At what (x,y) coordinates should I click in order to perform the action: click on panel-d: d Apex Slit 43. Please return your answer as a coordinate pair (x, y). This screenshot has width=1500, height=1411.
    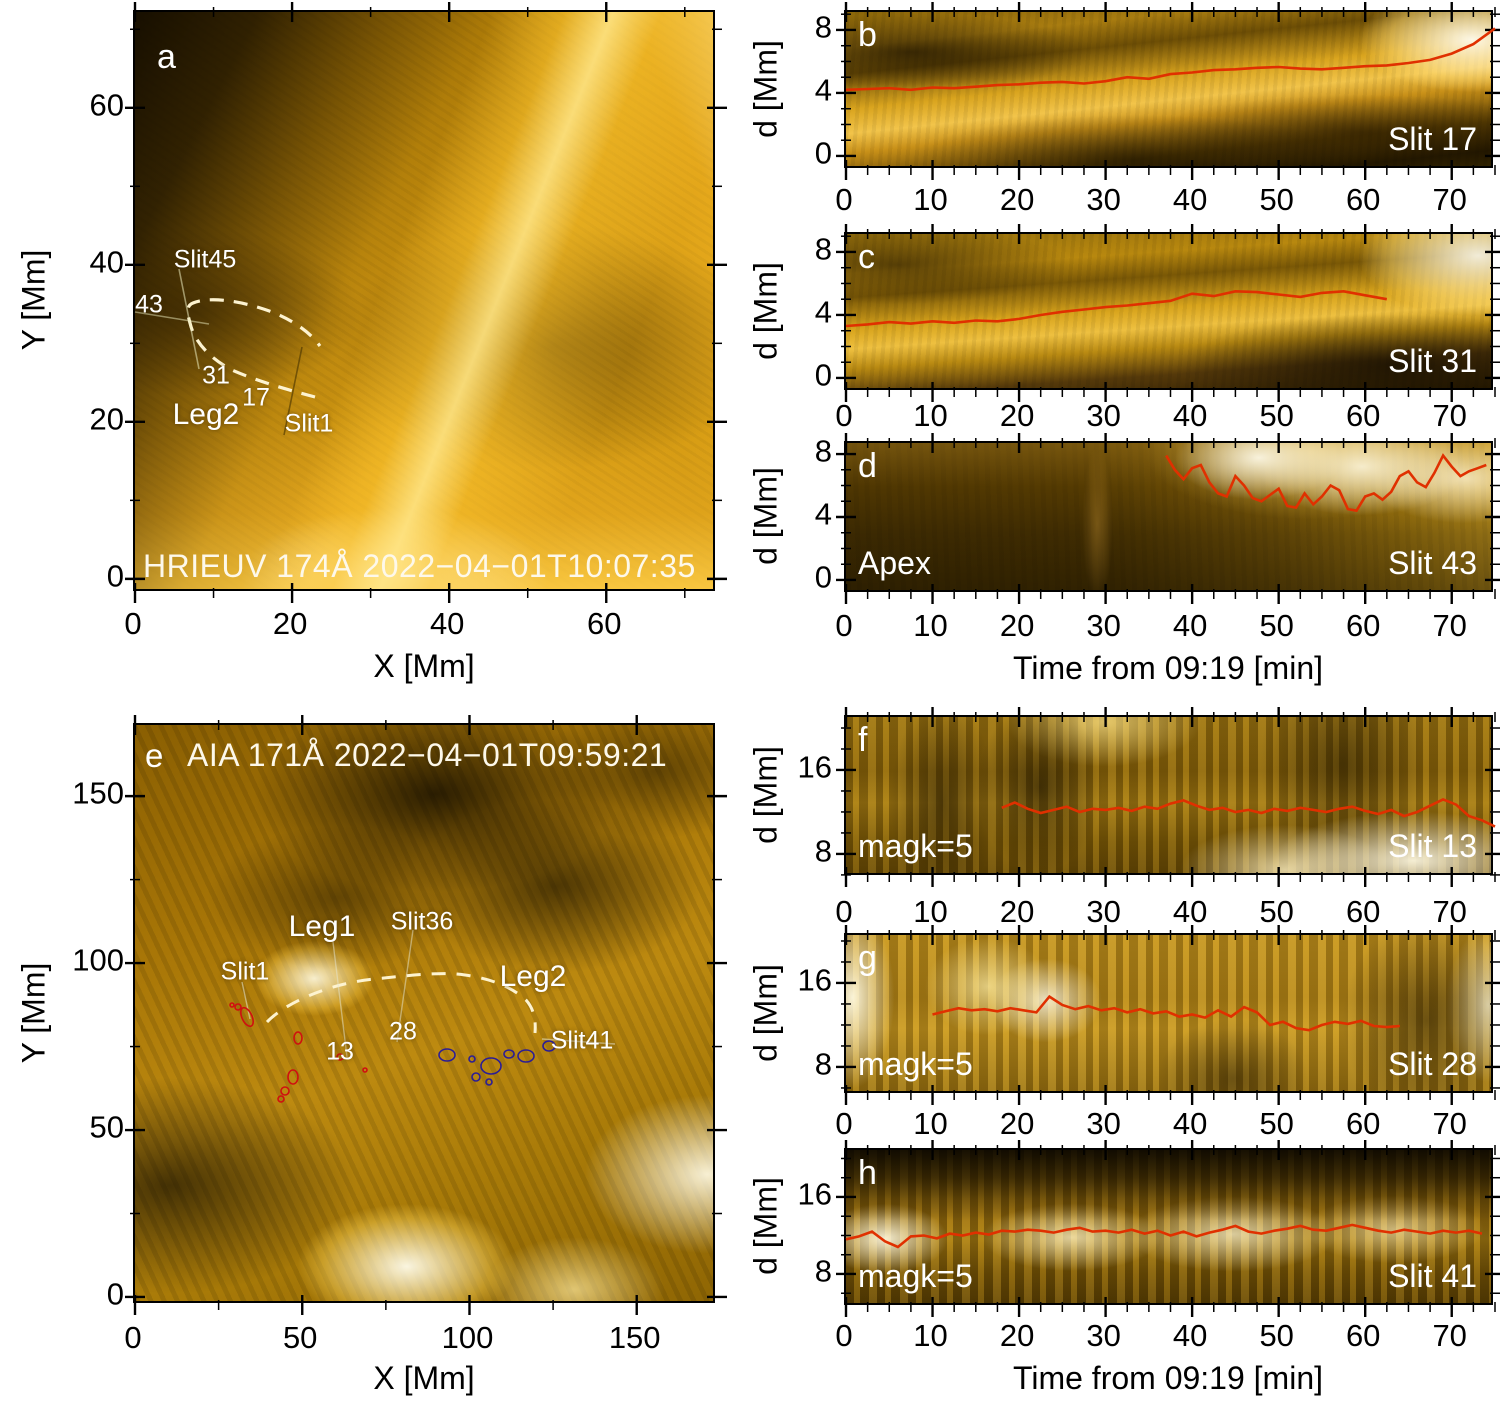
    Looking at the image, I should click on (1168, 518).